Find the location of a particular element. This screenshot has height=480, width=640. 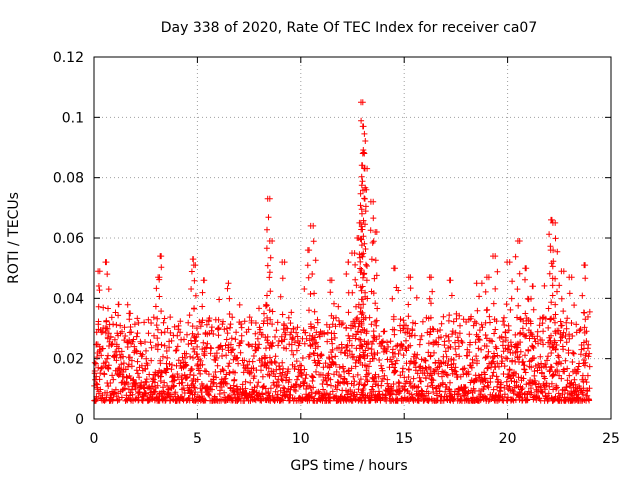

y-tick-label: 0 is located at coordinates (79, 420).